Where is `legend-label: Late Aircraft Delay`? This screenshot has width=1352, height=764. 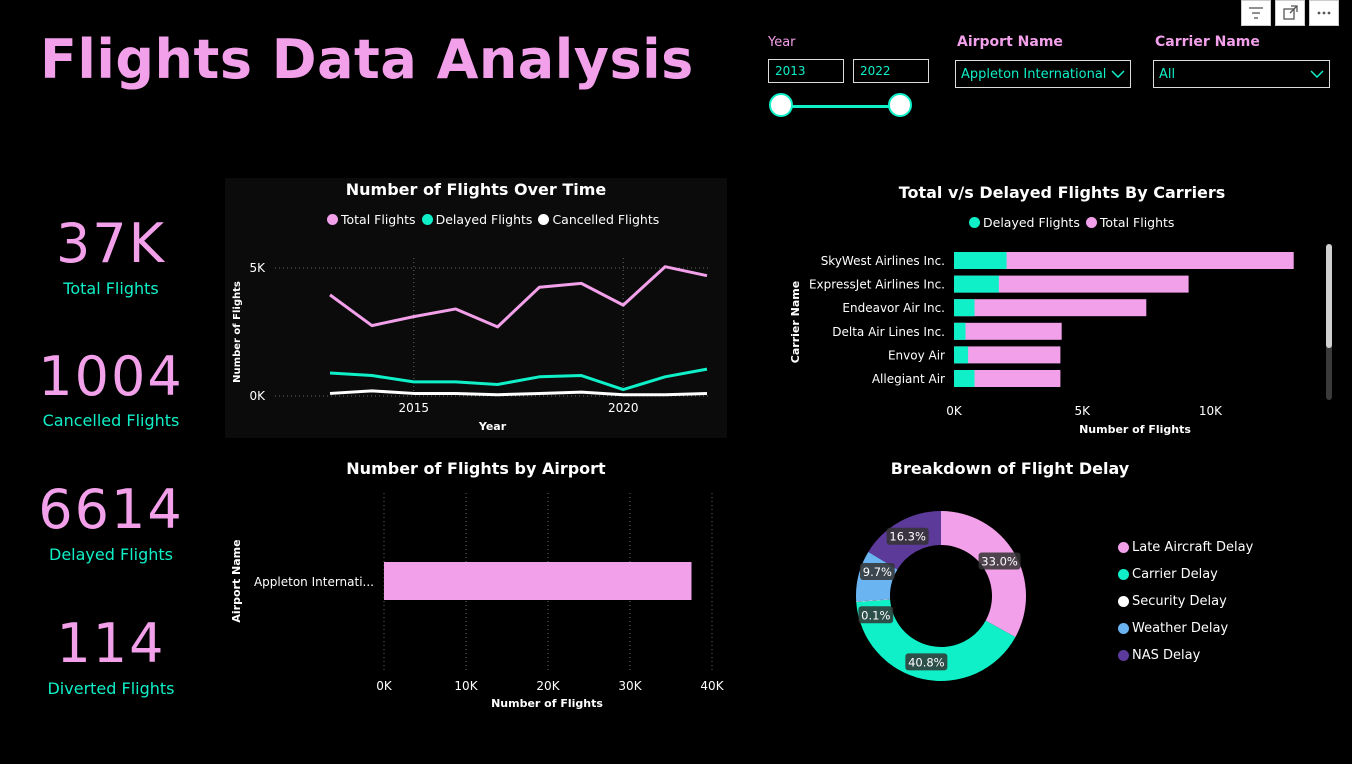 legend-label: Late Aircraft Delay is located at coordinates (1193, 547).